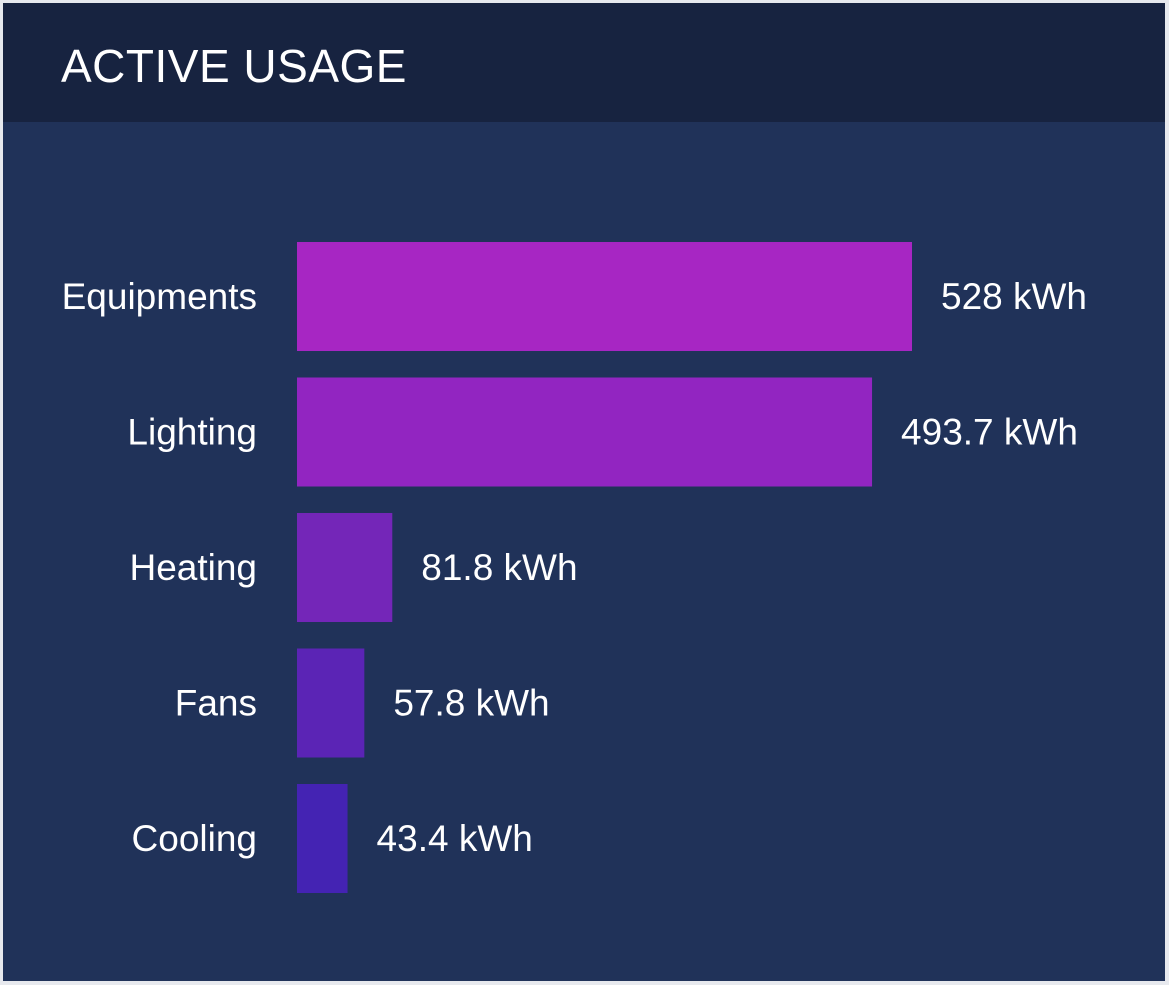 This screenshot has height=985, width=1169. Describe the element at coordinates (471, 703) in the screenshot. I see `value-label-fans: 57.8 kWh` at that location.